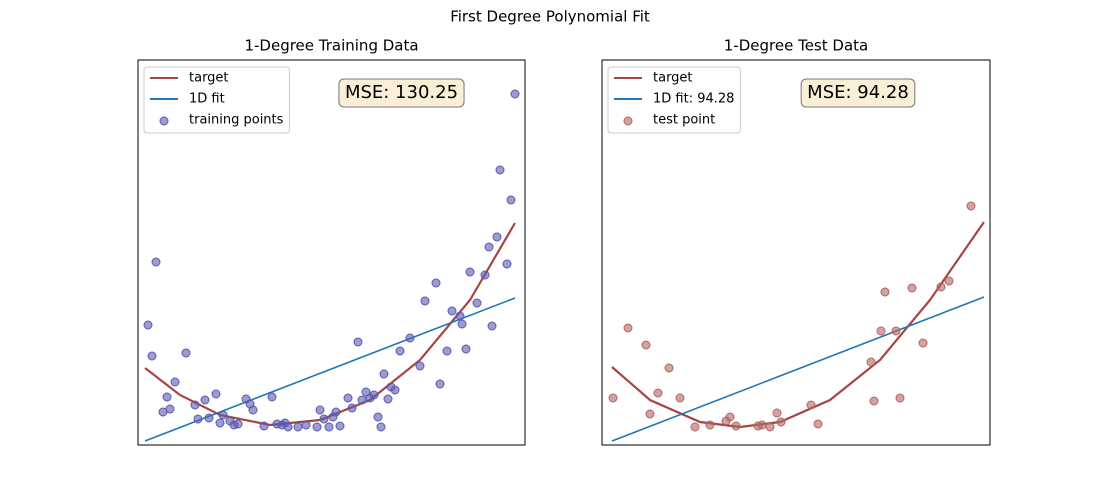 Image resolution: width=1100 pixels, height=504 pixels. Describe the element at coordinates (550, 17) in the screenshot. I see `figure-title: First Degree Polynomial Fit` at that location.